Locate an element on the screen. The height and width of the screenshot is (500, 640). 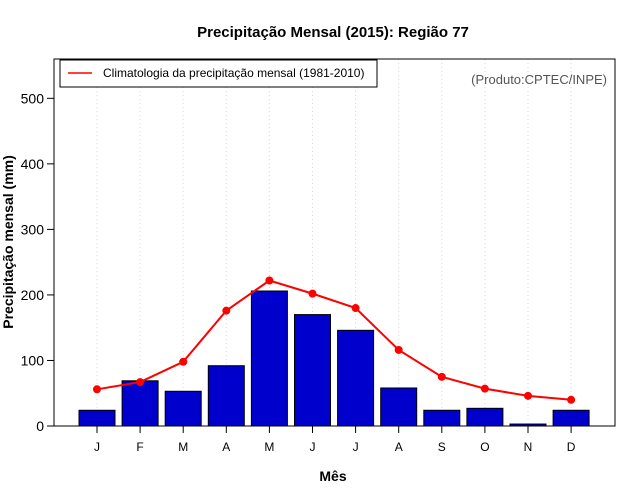
y-tick-label: 500 is located at coordinates (33, 98).